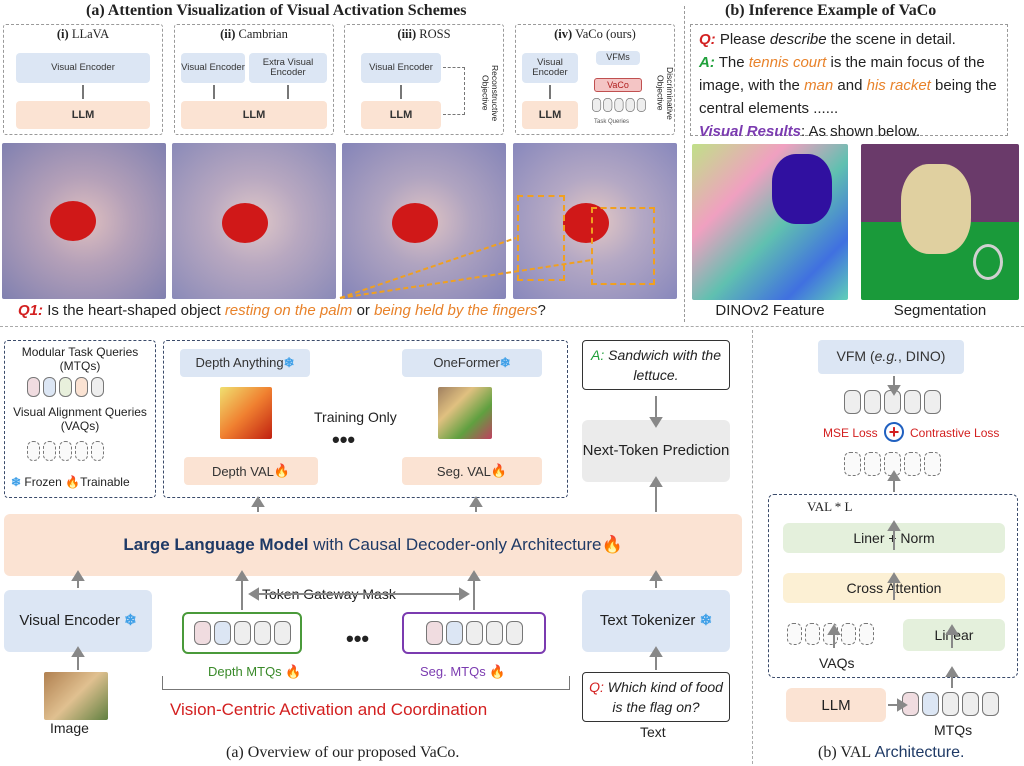 The width and height of the screenshot is (1024, 766). I want to click on dinov2-feature-image, so click(770, 222).